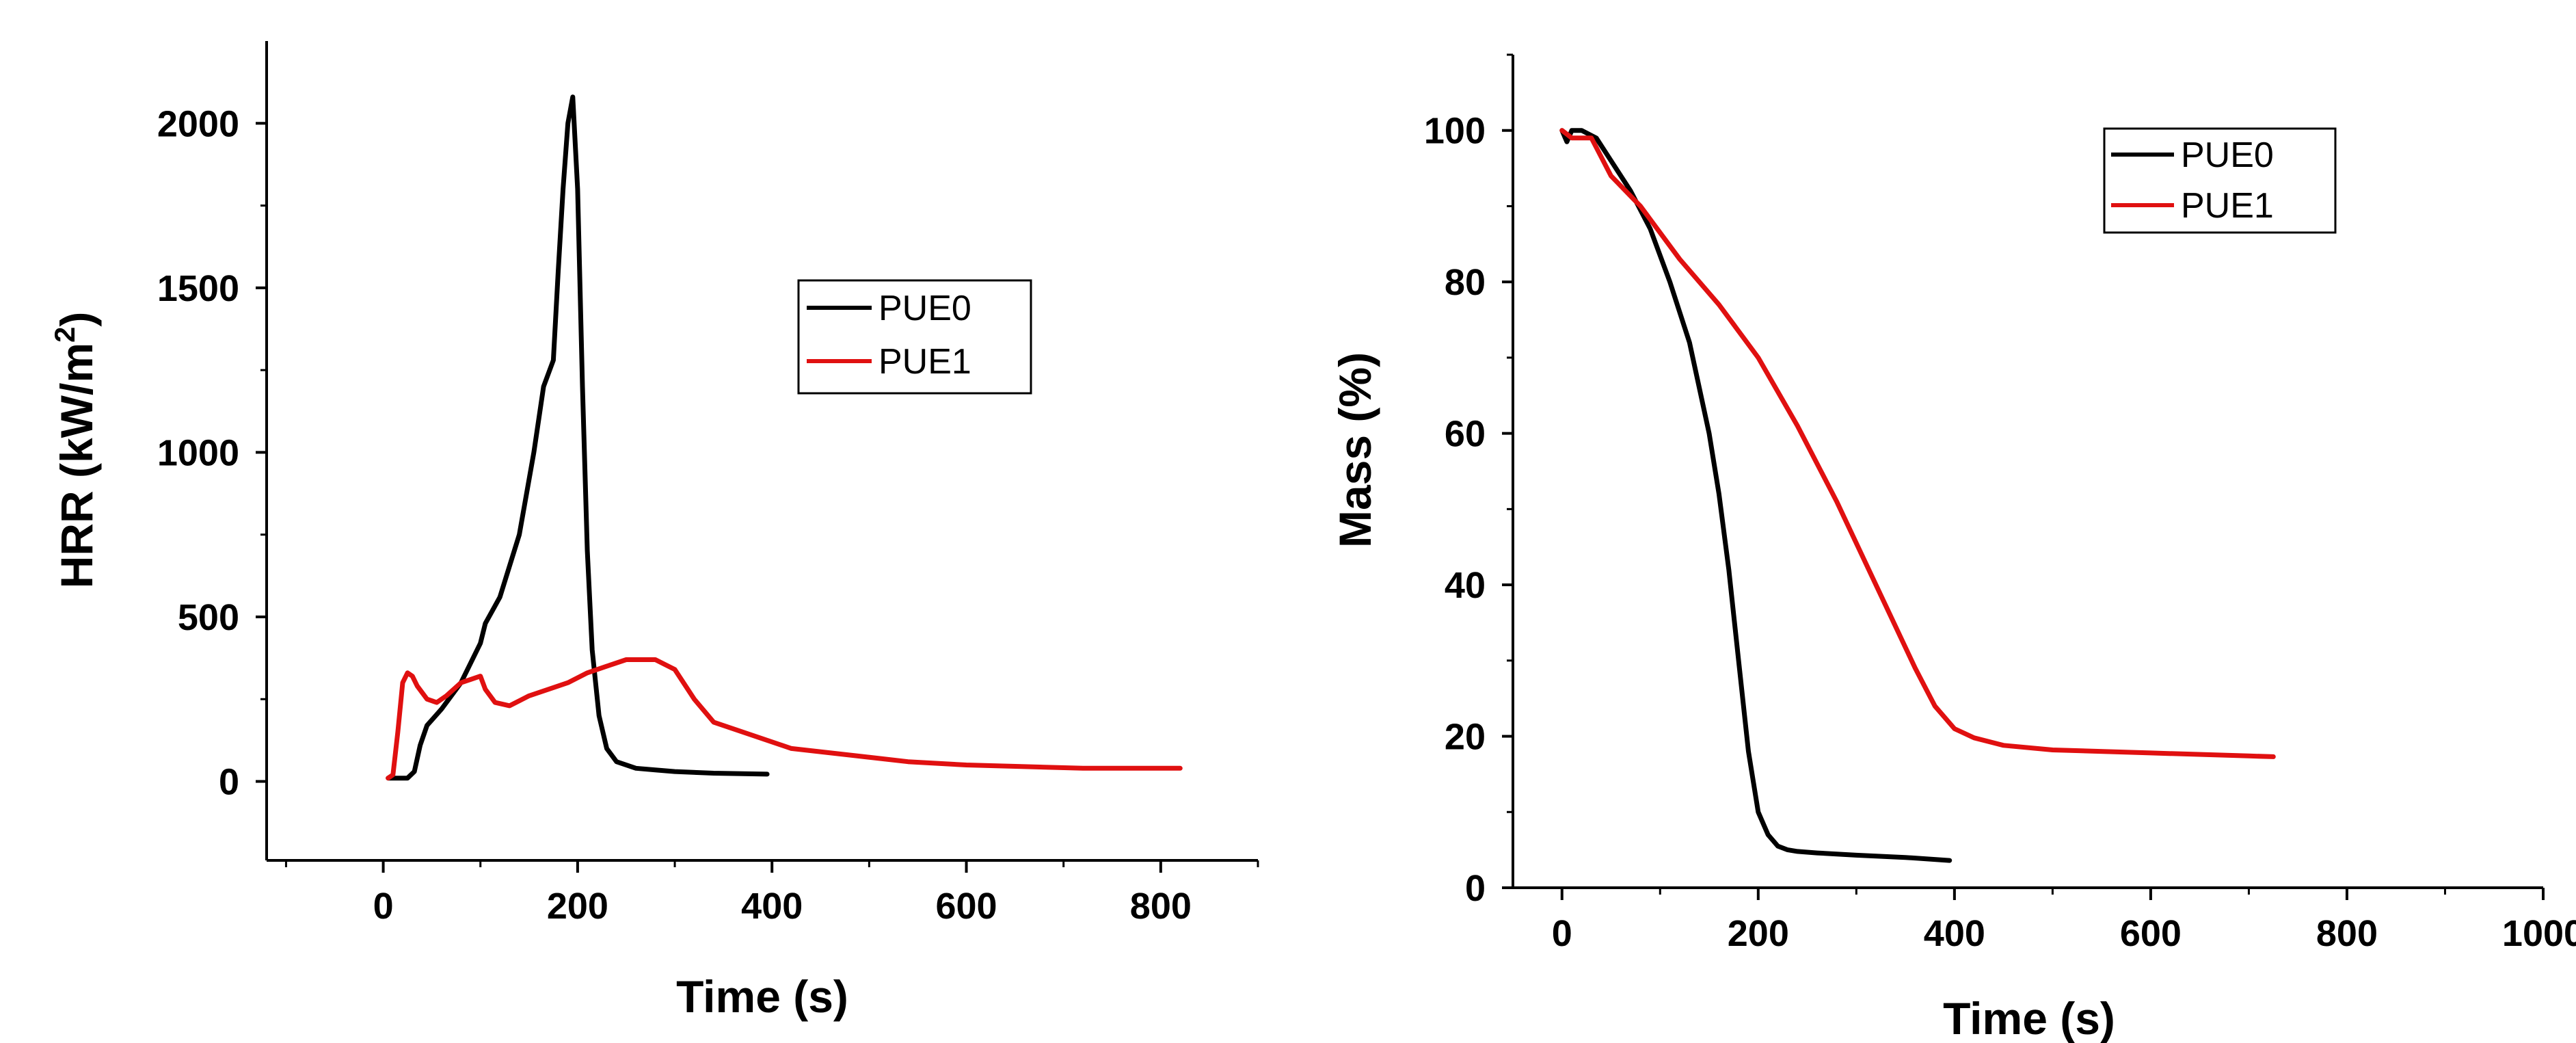 The height and width of the screenshot is (1043, 2576). Describe the element at coordinates (1465, 585) in the screenshot. I see `mass-y-tick-label: 40` at that location.